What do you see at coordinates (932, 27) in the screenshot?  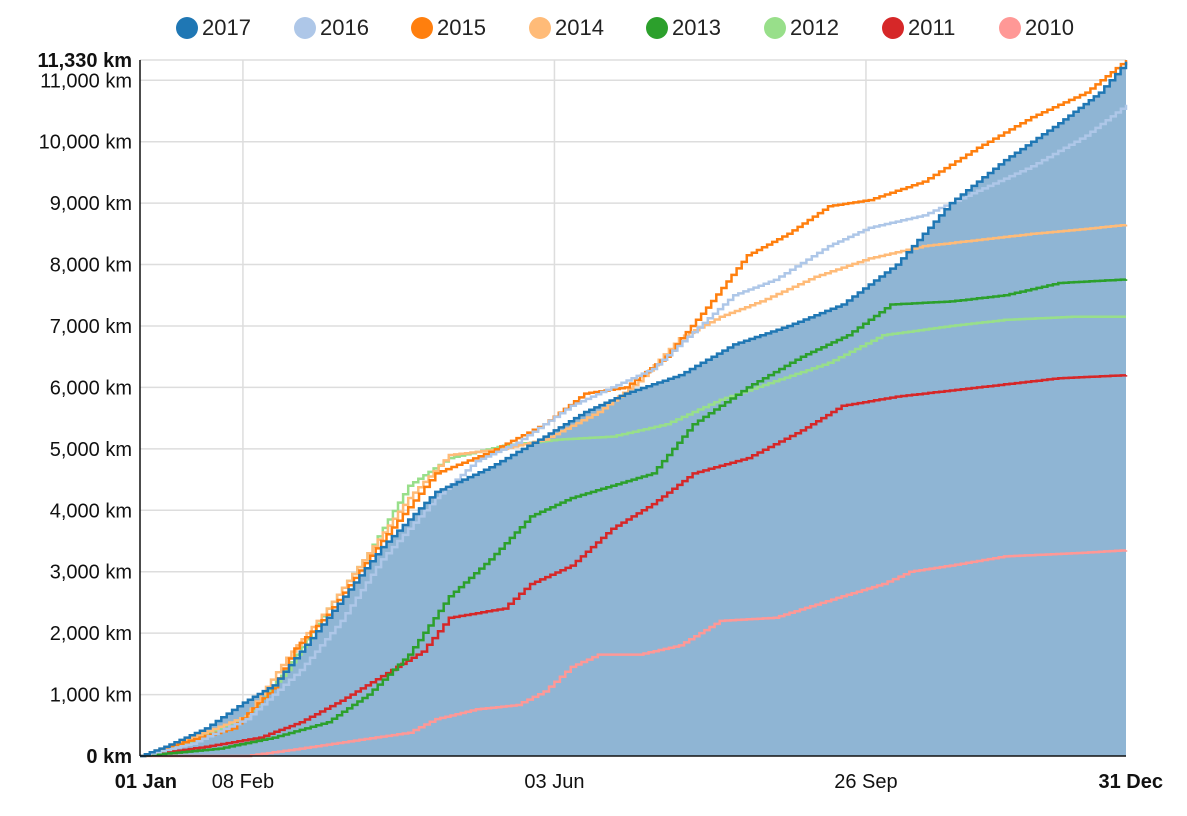 I see `legend-label: 2011` at bounding box center [932, 27].